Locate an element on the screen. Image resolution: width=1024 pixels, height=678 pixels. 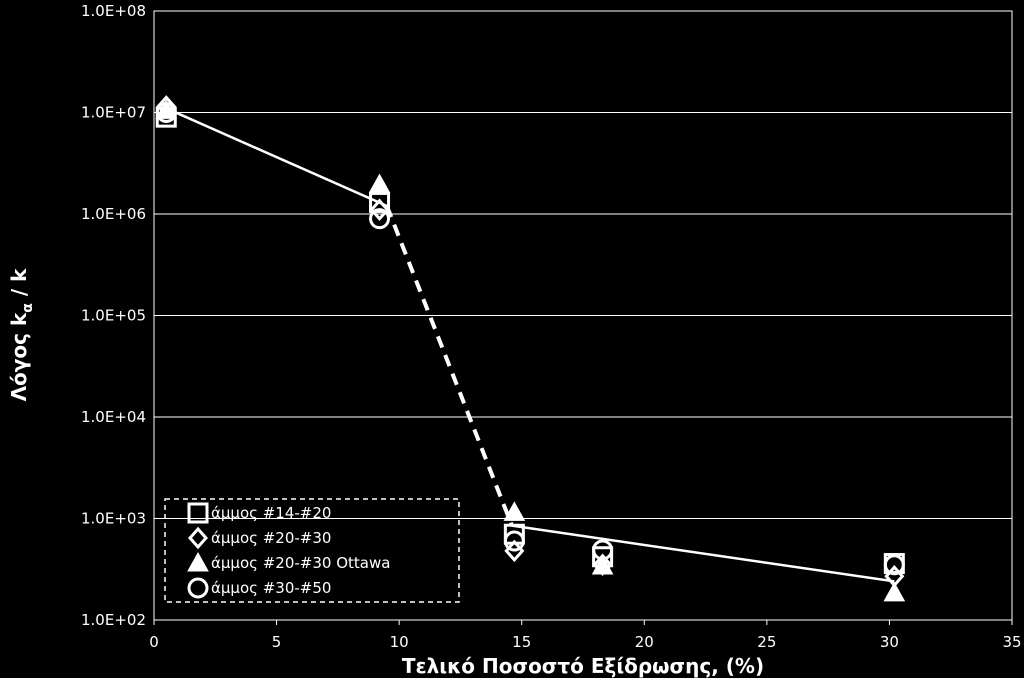
diamond-point is located at coordinates (379, 210).